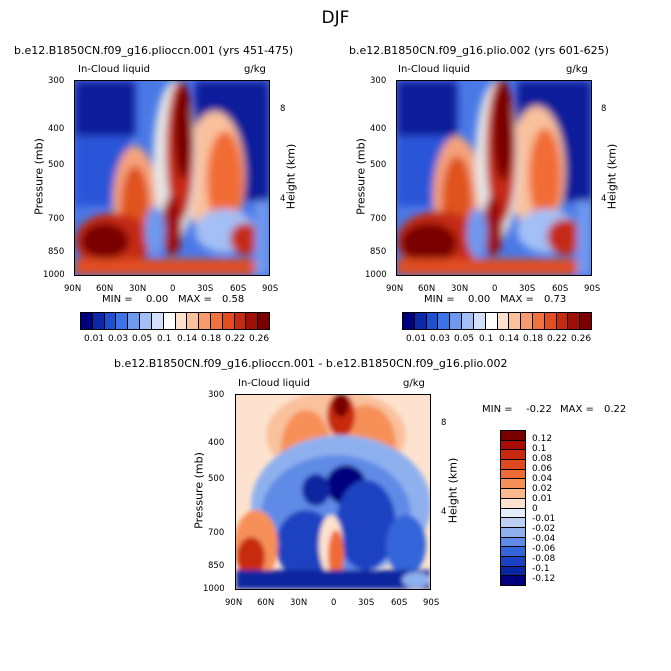  What do you see at coordinates (266, 603) in the screenshot?
I see `panel3-xtick-60n: 60N` at bounding box center [266, 603].